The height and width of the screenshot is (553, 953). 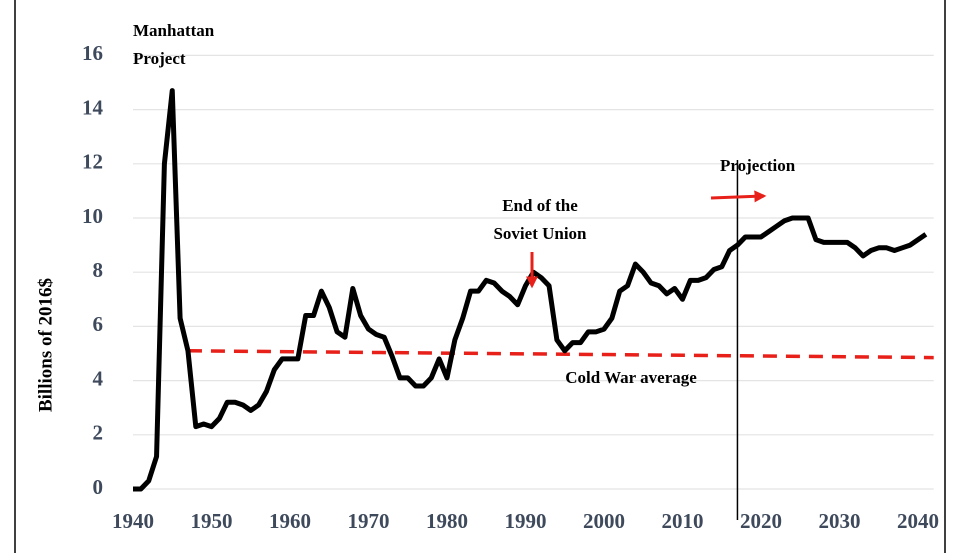 What do you see at coordinates (98, 324) in the screenshot?
I see `y-tick-label: 6` at bounding box center [98, 324].